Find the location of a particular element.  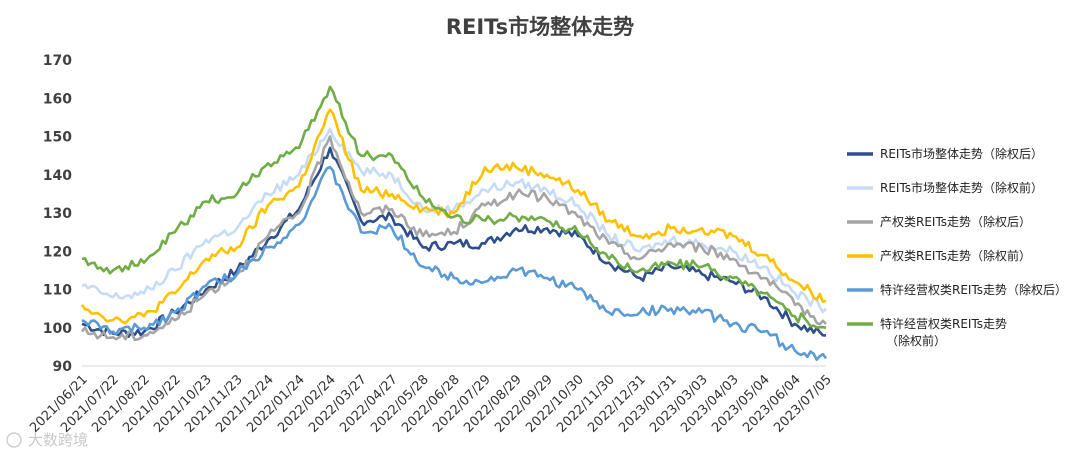

watermark-logo-icon is located at coordinates (14, 440).